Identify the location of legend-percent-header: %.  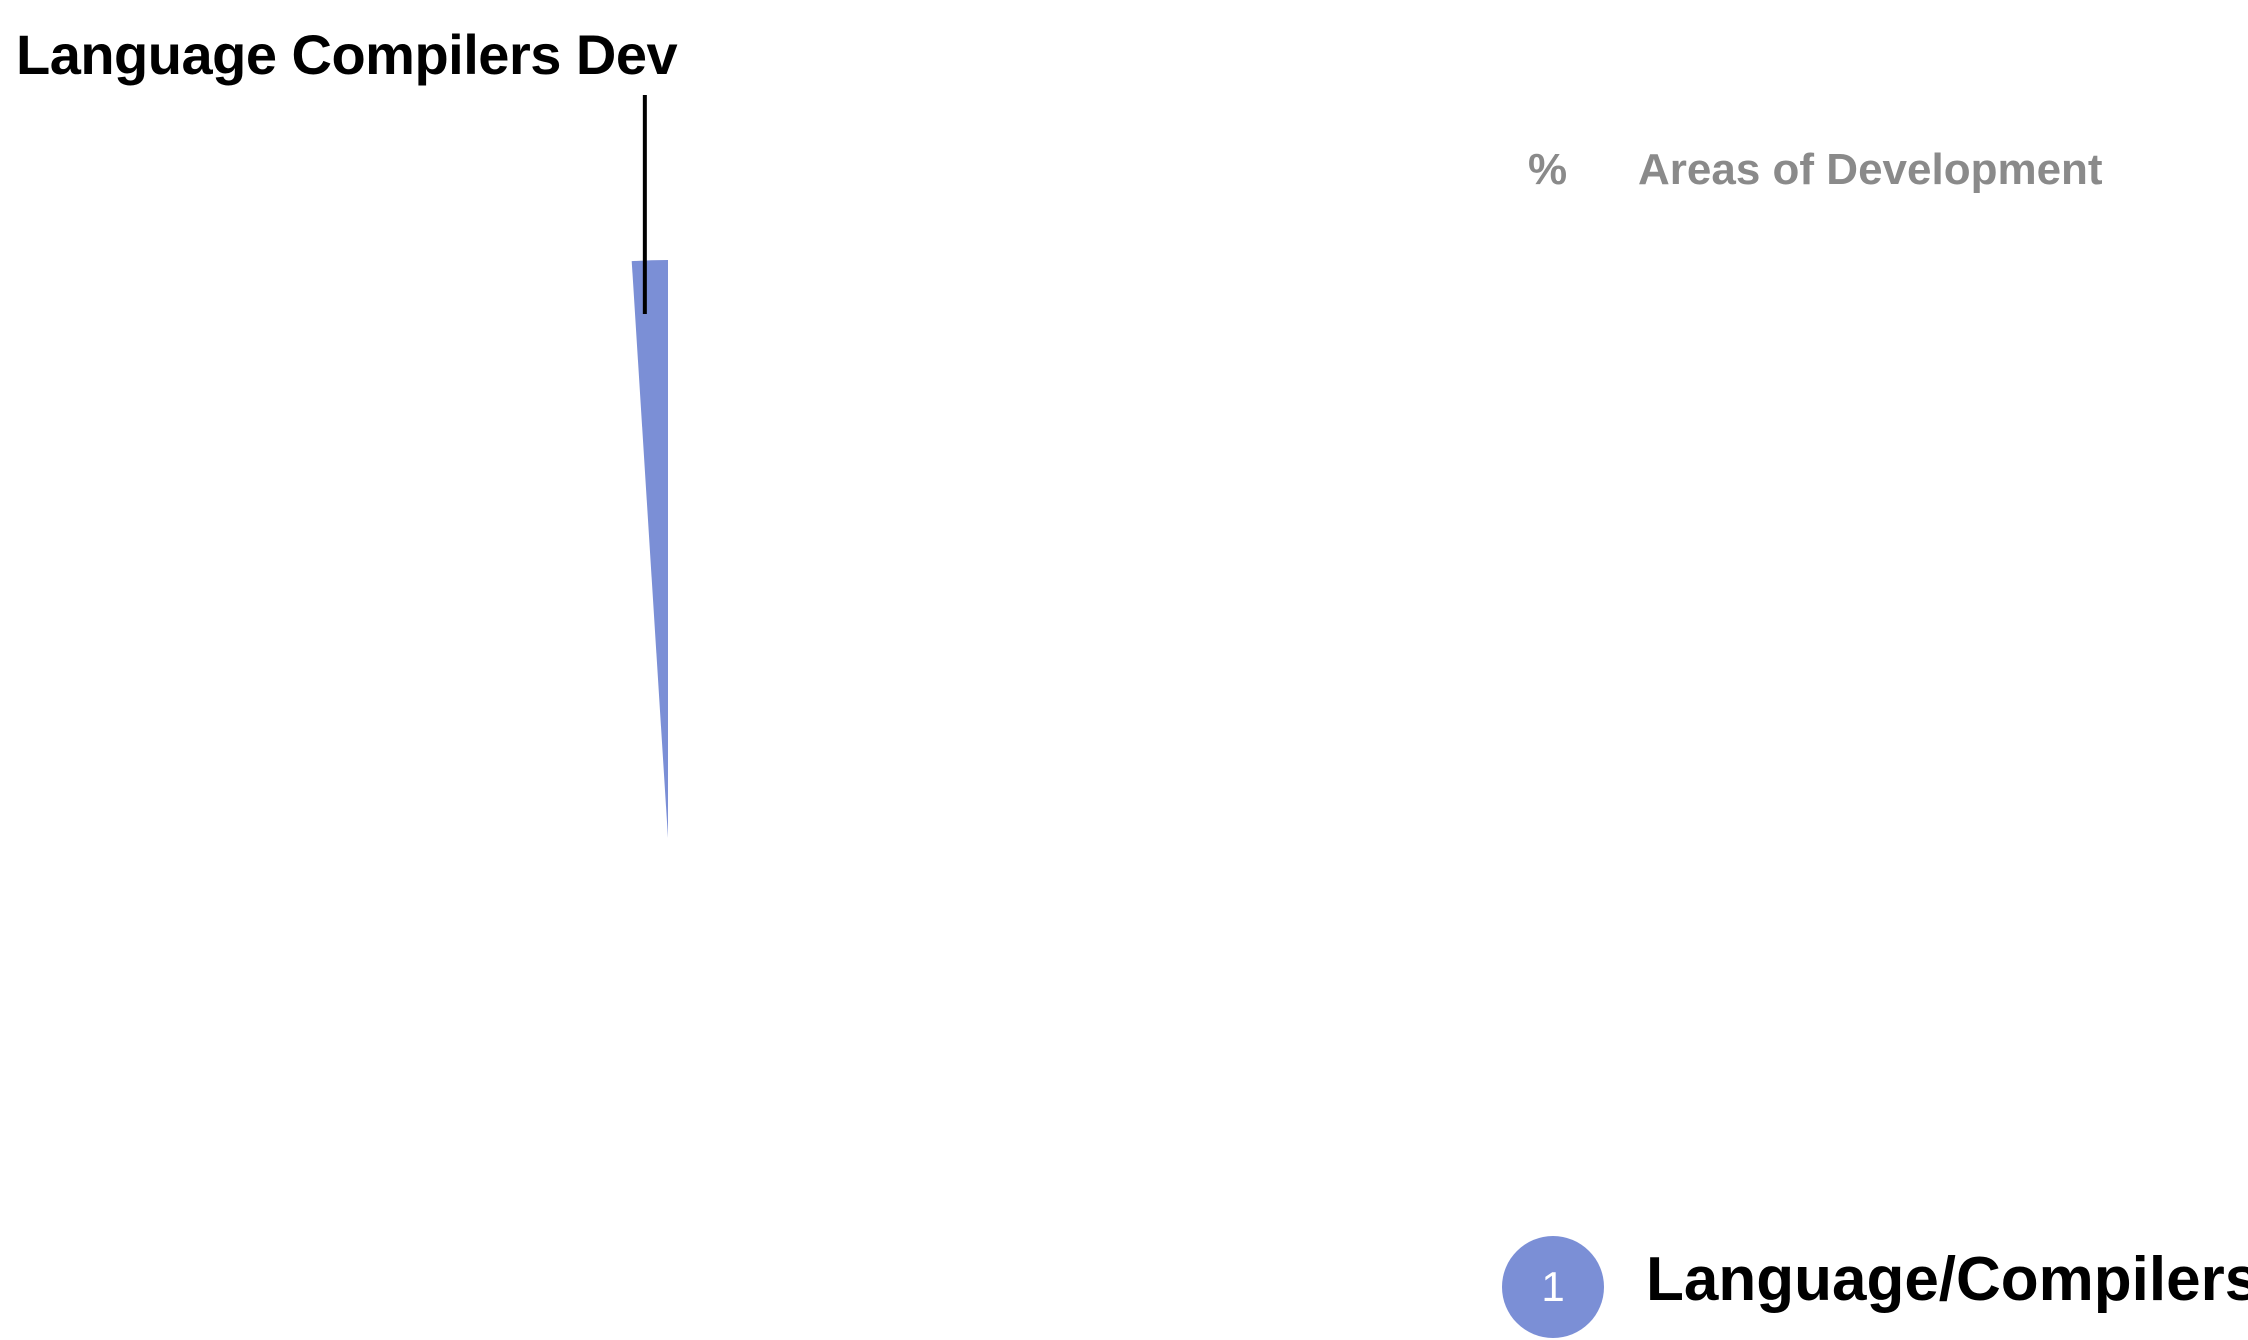
(1548, 169).